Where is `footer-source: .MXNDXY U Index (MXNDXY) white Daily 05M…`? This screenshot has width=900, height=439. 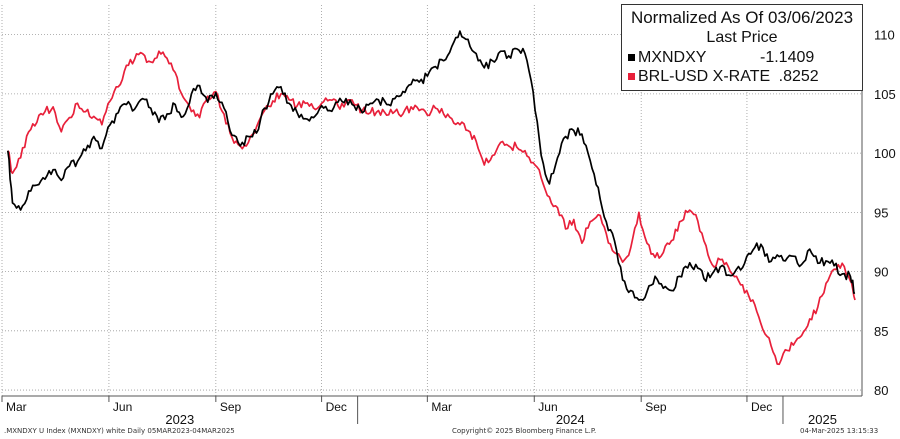
footer-source: .MXNDXY U Index (MXNDXY) white Daily 05M… is located at coordinates (119, 431).